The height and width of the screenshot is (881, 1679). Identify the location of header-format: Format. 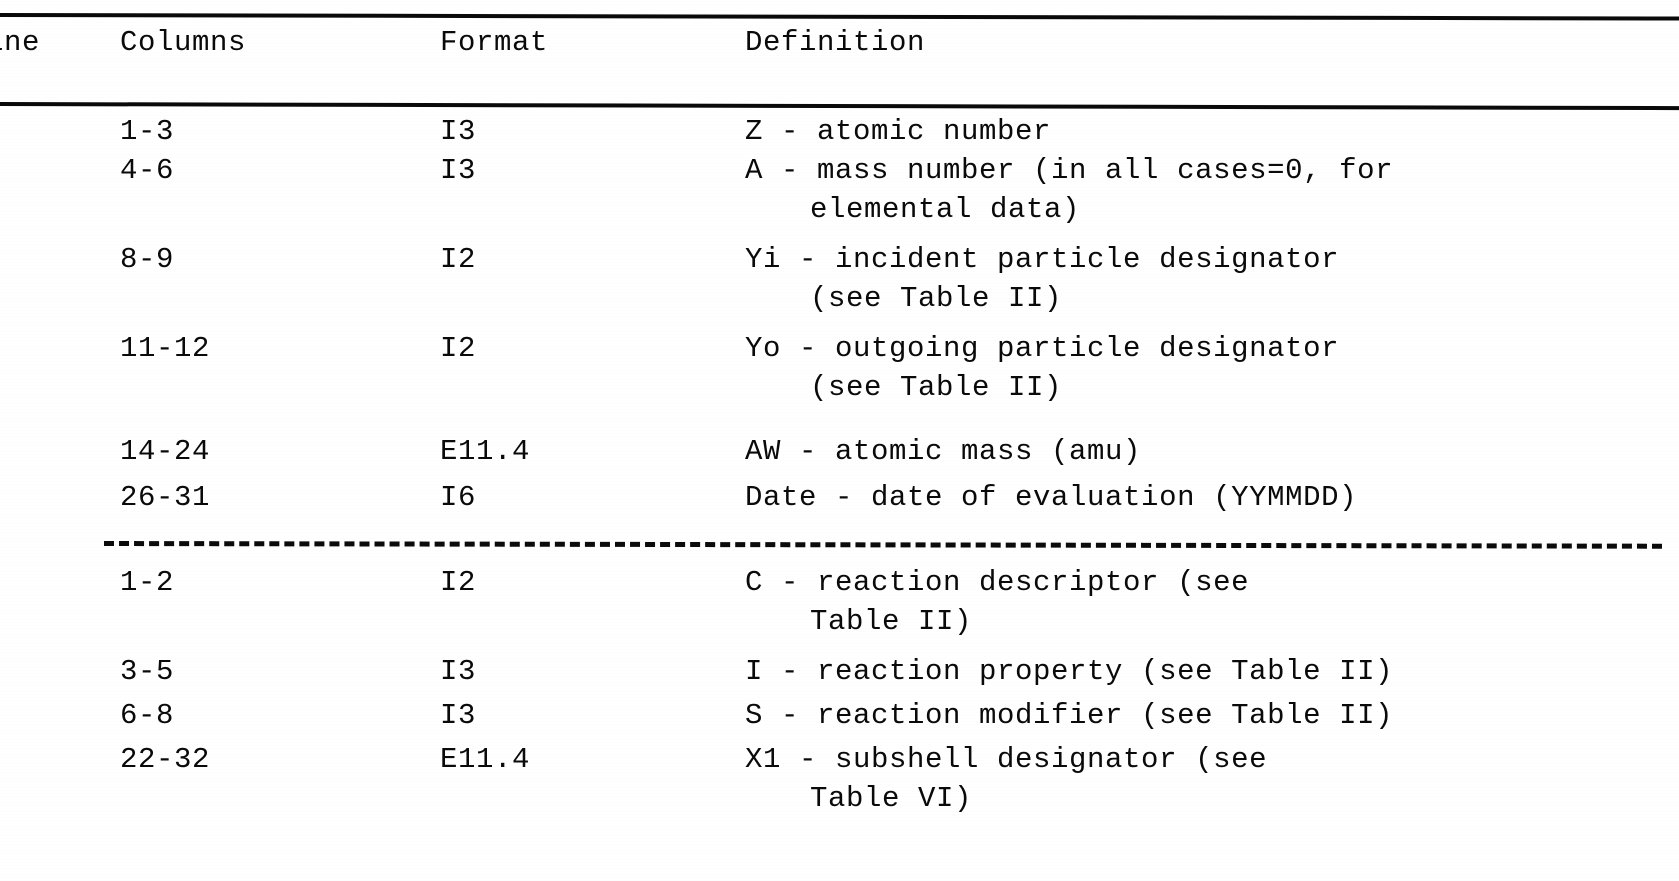
(494, 42).